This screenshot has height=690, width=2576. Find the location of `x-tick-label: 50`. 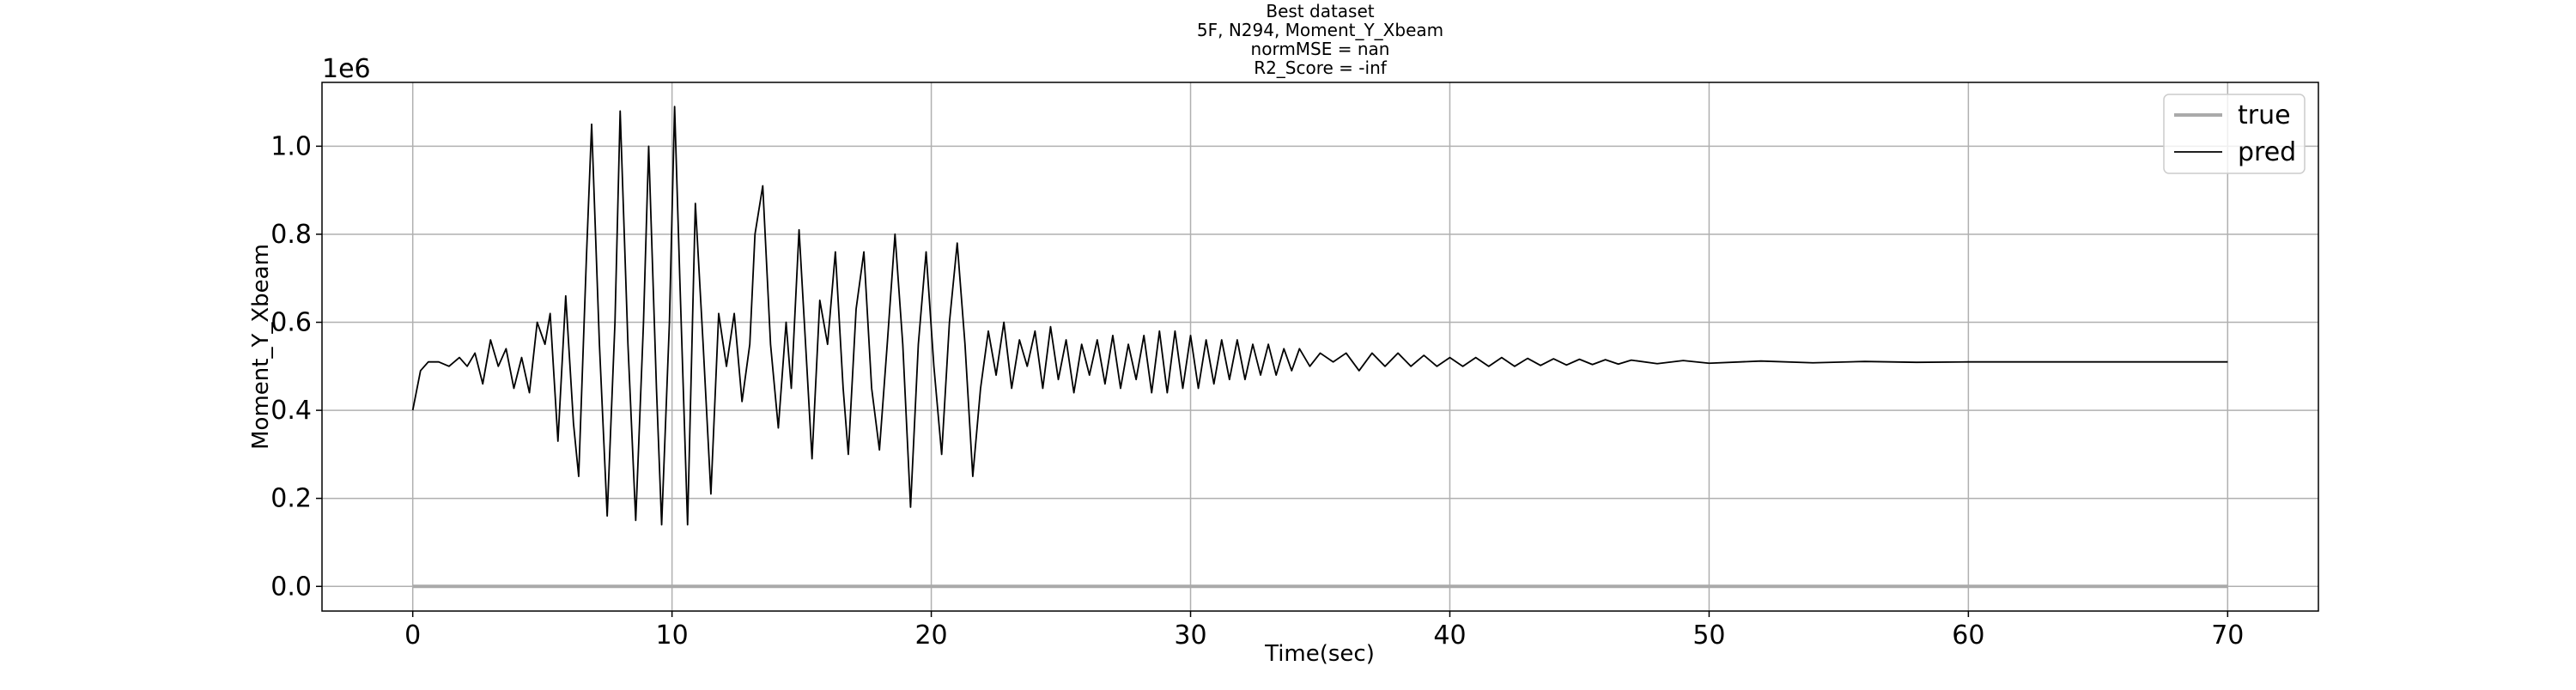

x-tick-label: 50 is located at coordinates (1708, 635).